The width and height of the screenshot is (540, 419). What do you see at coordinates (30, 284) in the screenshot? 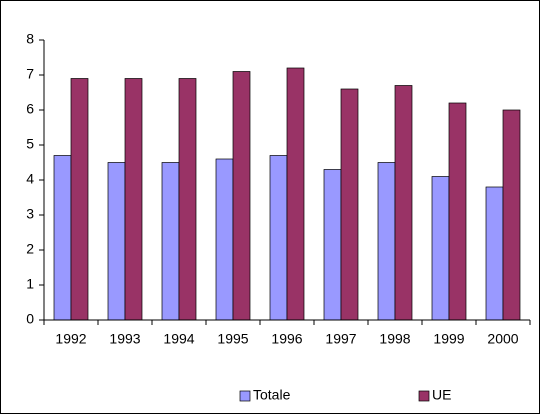
I see `y-tick-label: 1` at bounding box center [30, 284].